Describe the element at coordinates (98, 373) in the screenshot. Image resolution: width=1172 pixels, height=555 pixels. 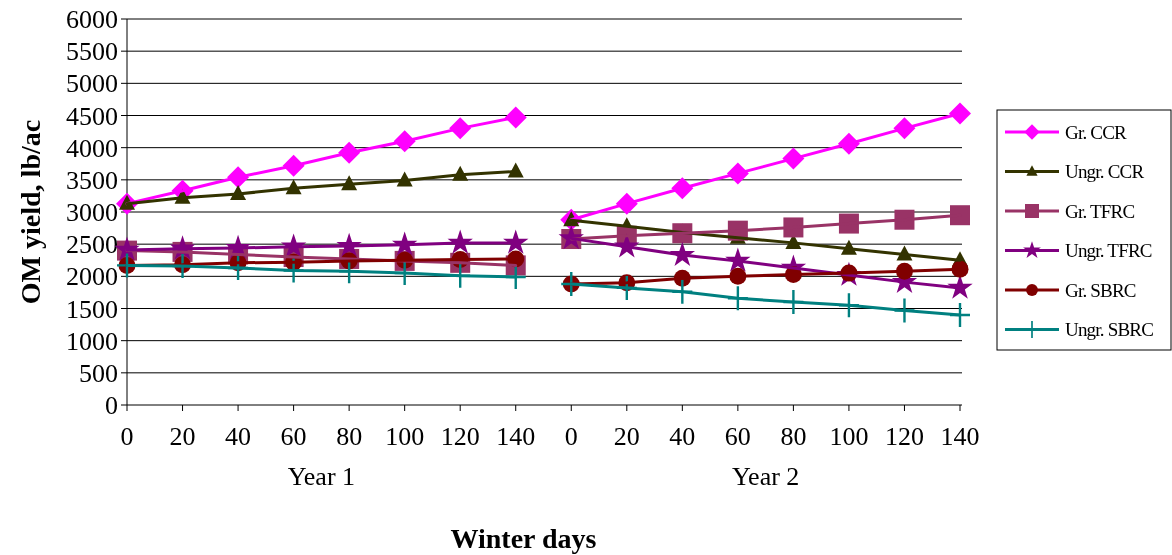
I see `y-tick-label: 500` at that location.